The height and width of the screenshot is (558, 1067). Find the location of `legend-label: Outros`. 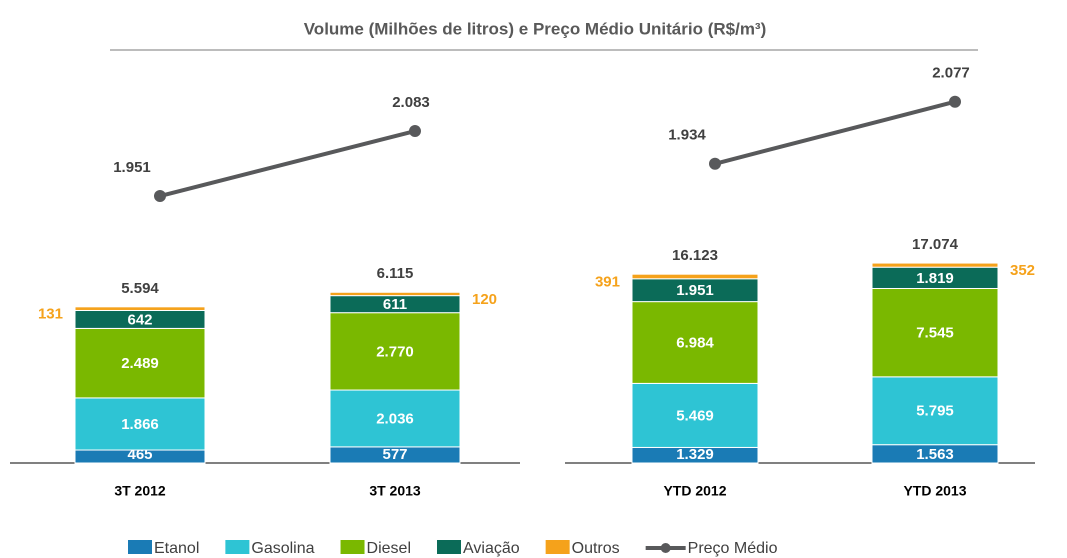

legend-label: Outros is located at coordinates (596, 548).